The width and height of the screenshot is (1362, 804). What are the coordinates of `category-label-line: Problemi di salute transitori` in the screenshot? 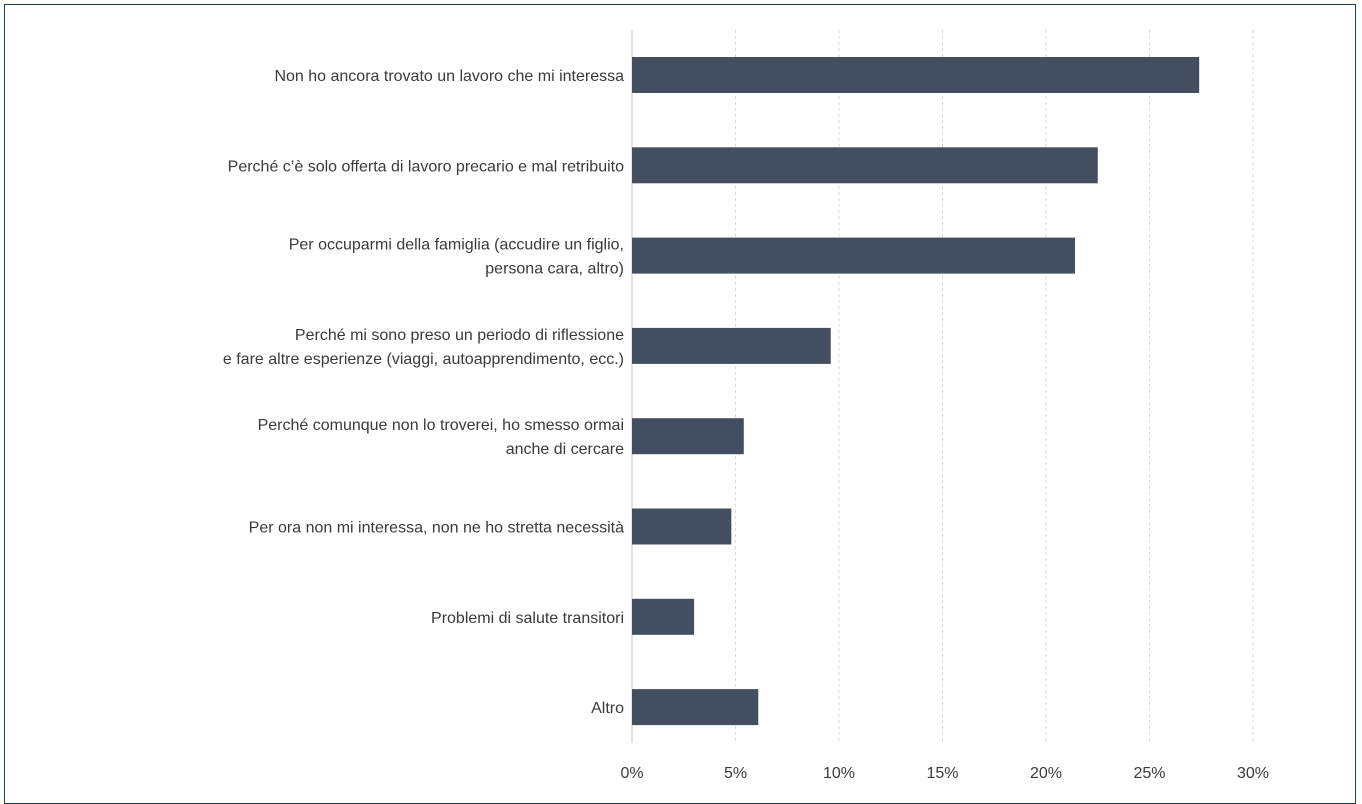 It's located at (527, 618).